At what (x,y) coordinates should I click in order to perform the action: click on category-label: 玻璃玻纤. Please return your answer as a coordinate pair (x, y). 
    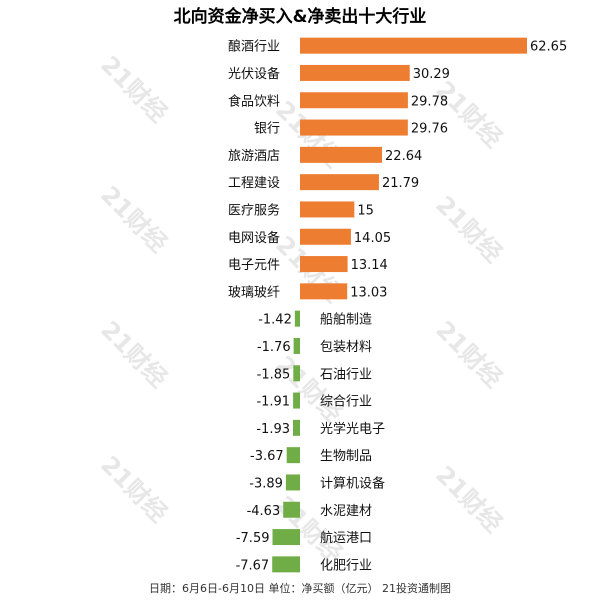
    Looking at the image, I should click on (254, 292).